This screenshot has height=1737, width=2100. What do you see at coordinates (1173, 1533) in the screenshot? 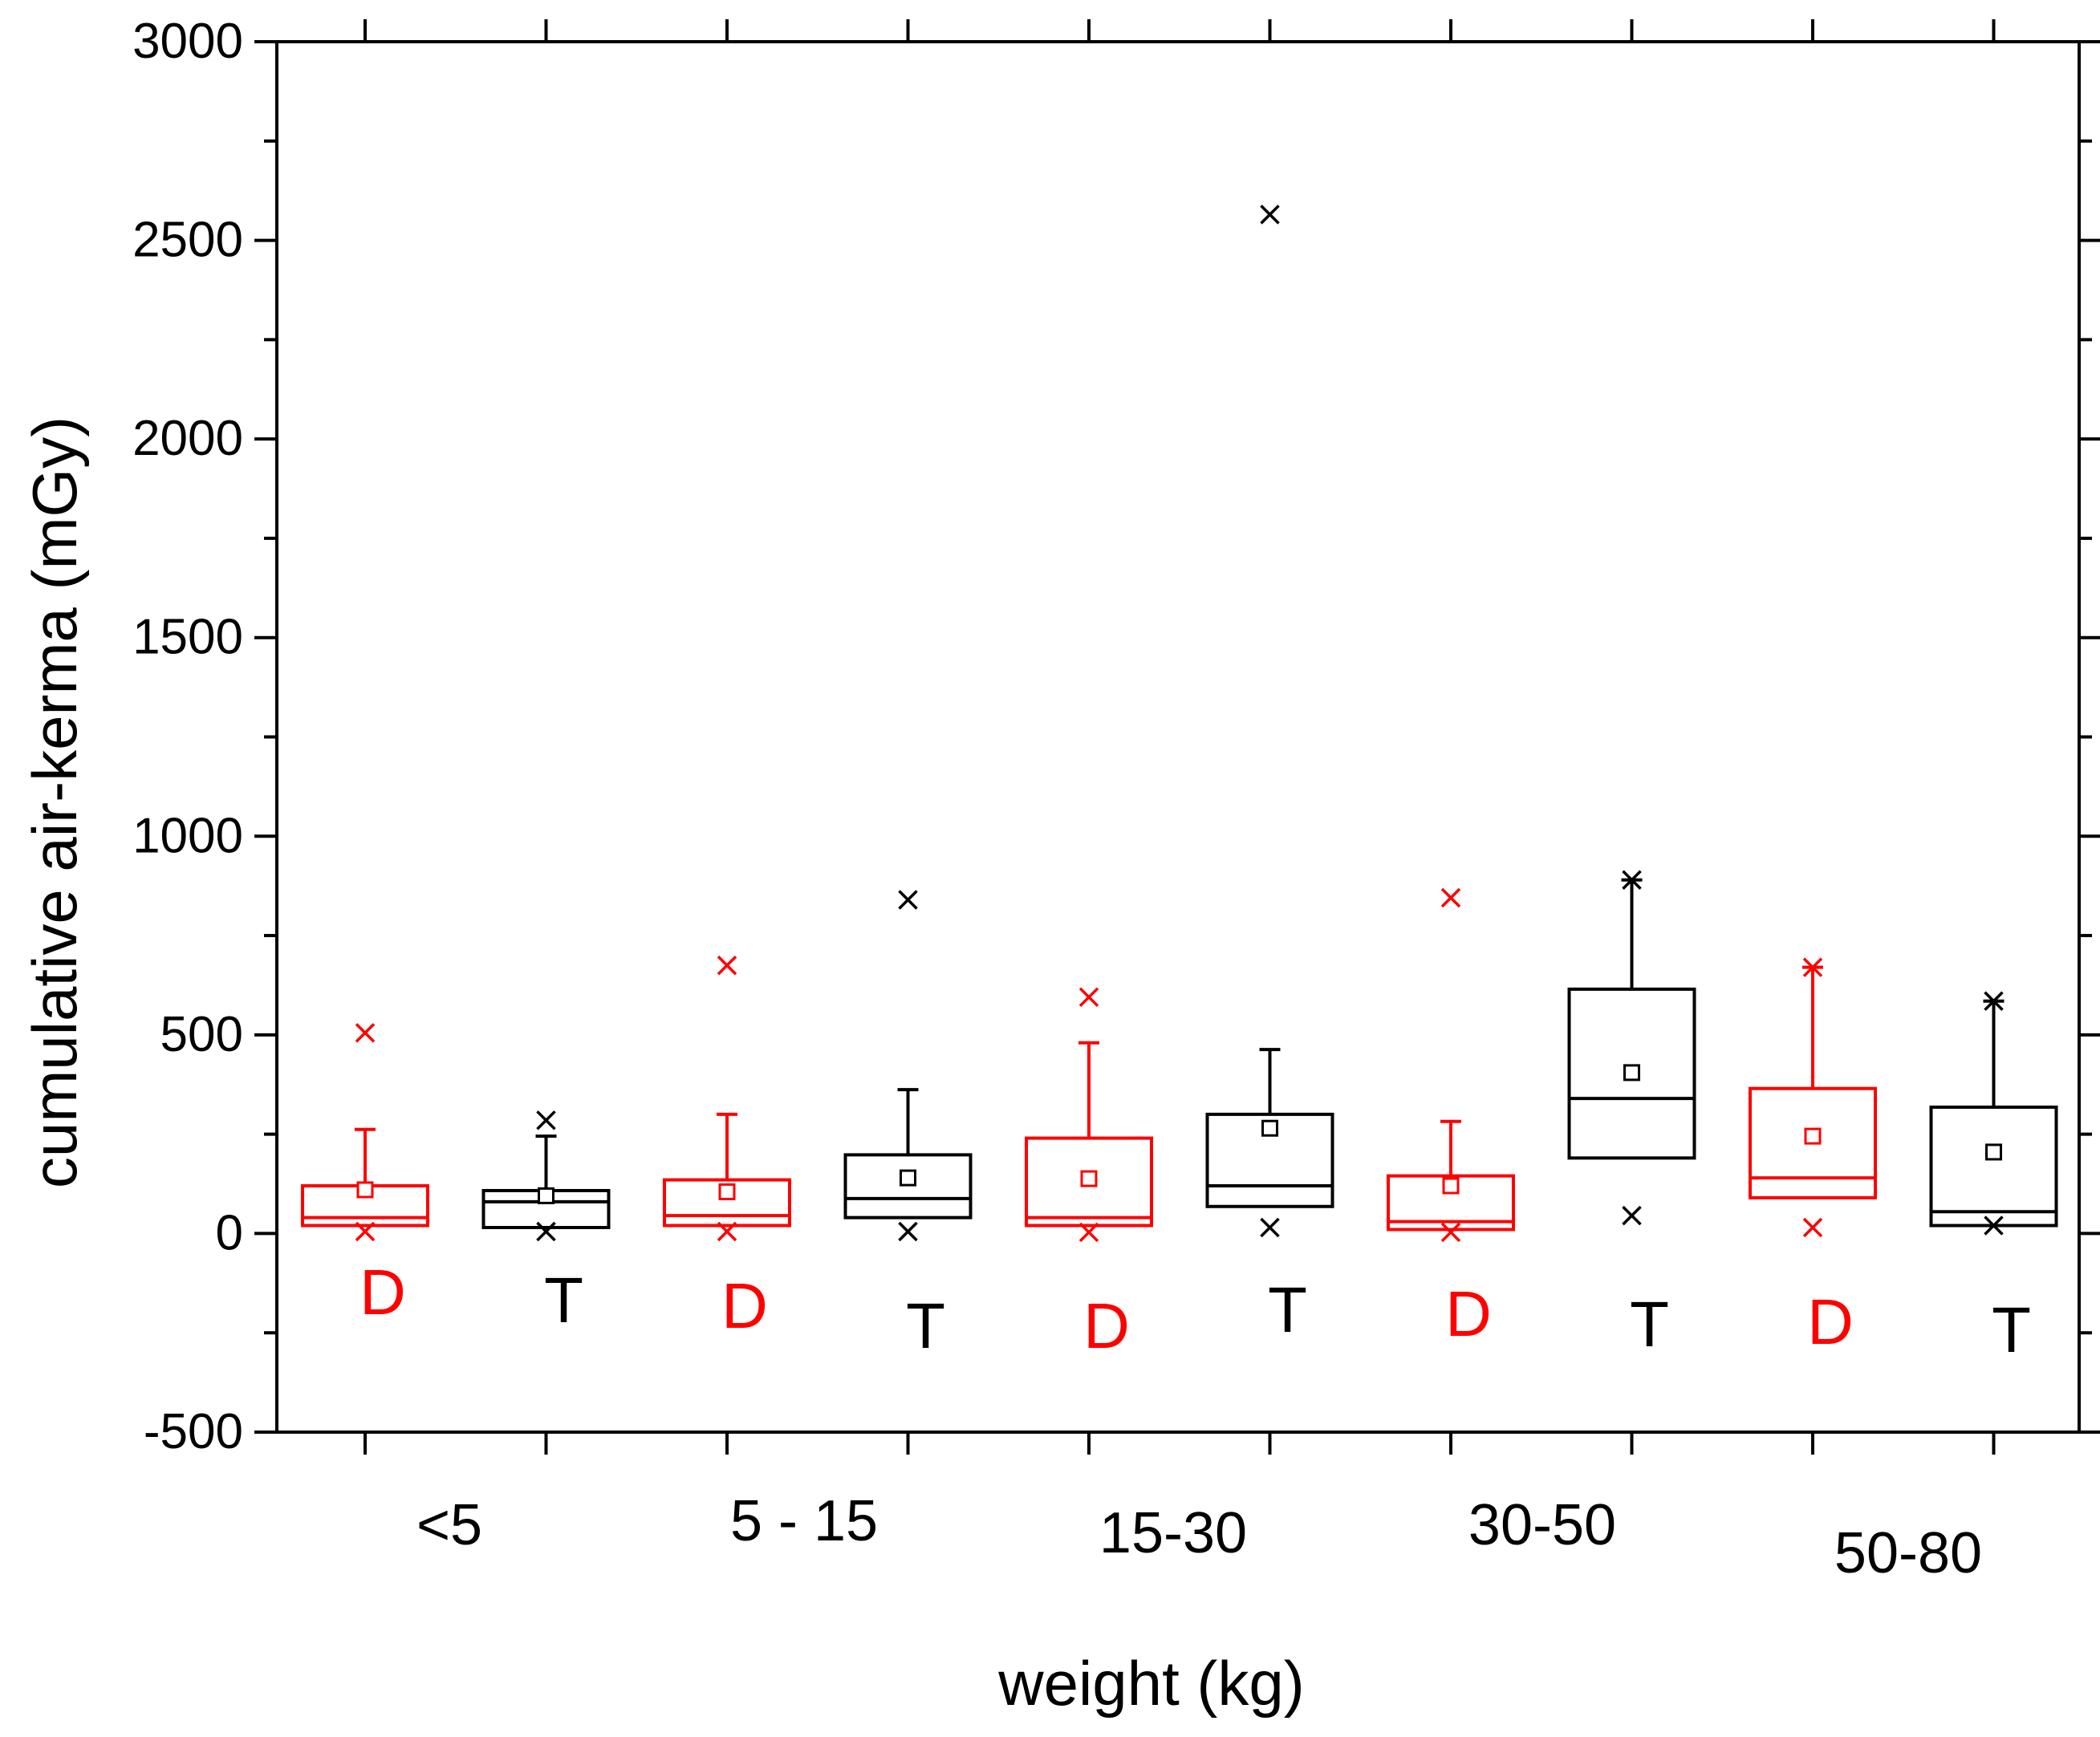
I see `x-group-label: 15-30` at bounding box center [1173, 1533].